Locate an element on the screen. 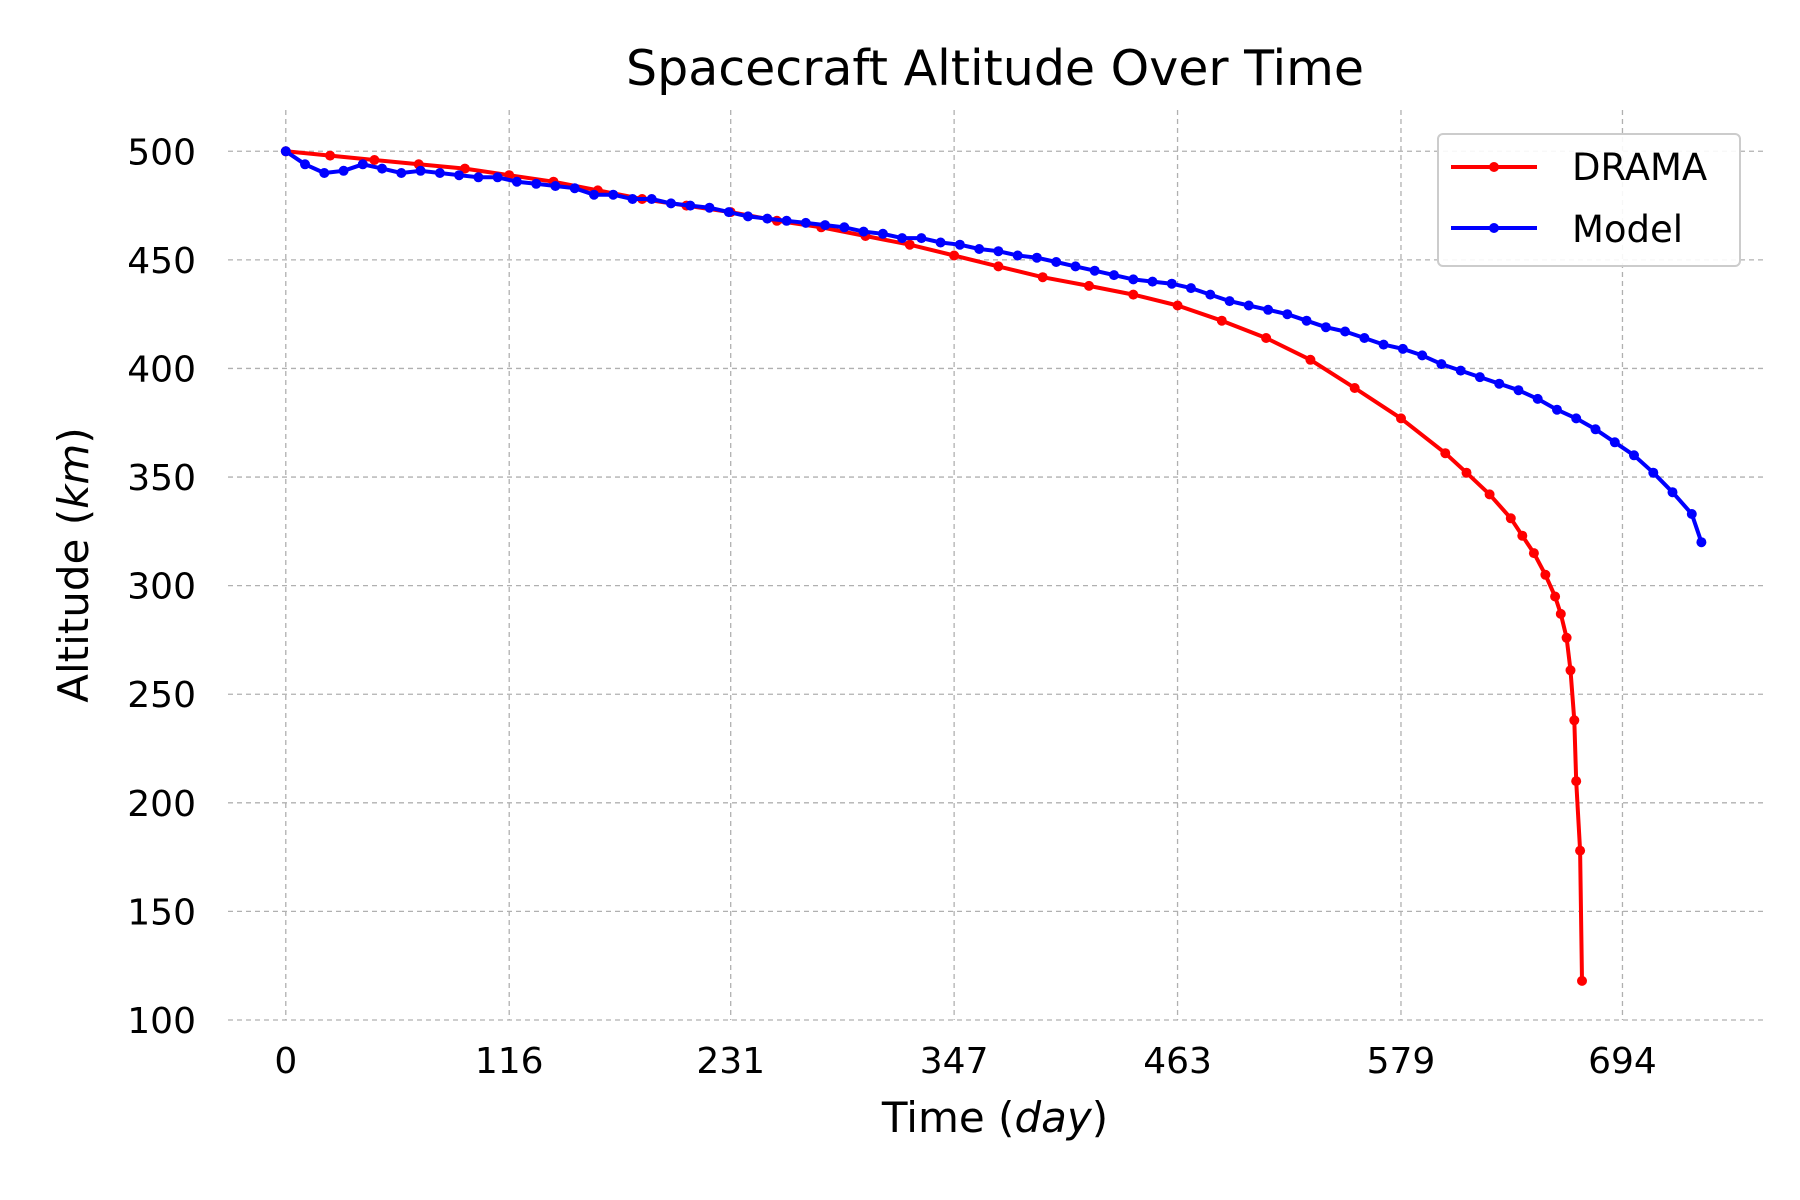 This screenshot has width=1800, height=1200. y-tick-label: 100 is located at coordinates (161, 1021).